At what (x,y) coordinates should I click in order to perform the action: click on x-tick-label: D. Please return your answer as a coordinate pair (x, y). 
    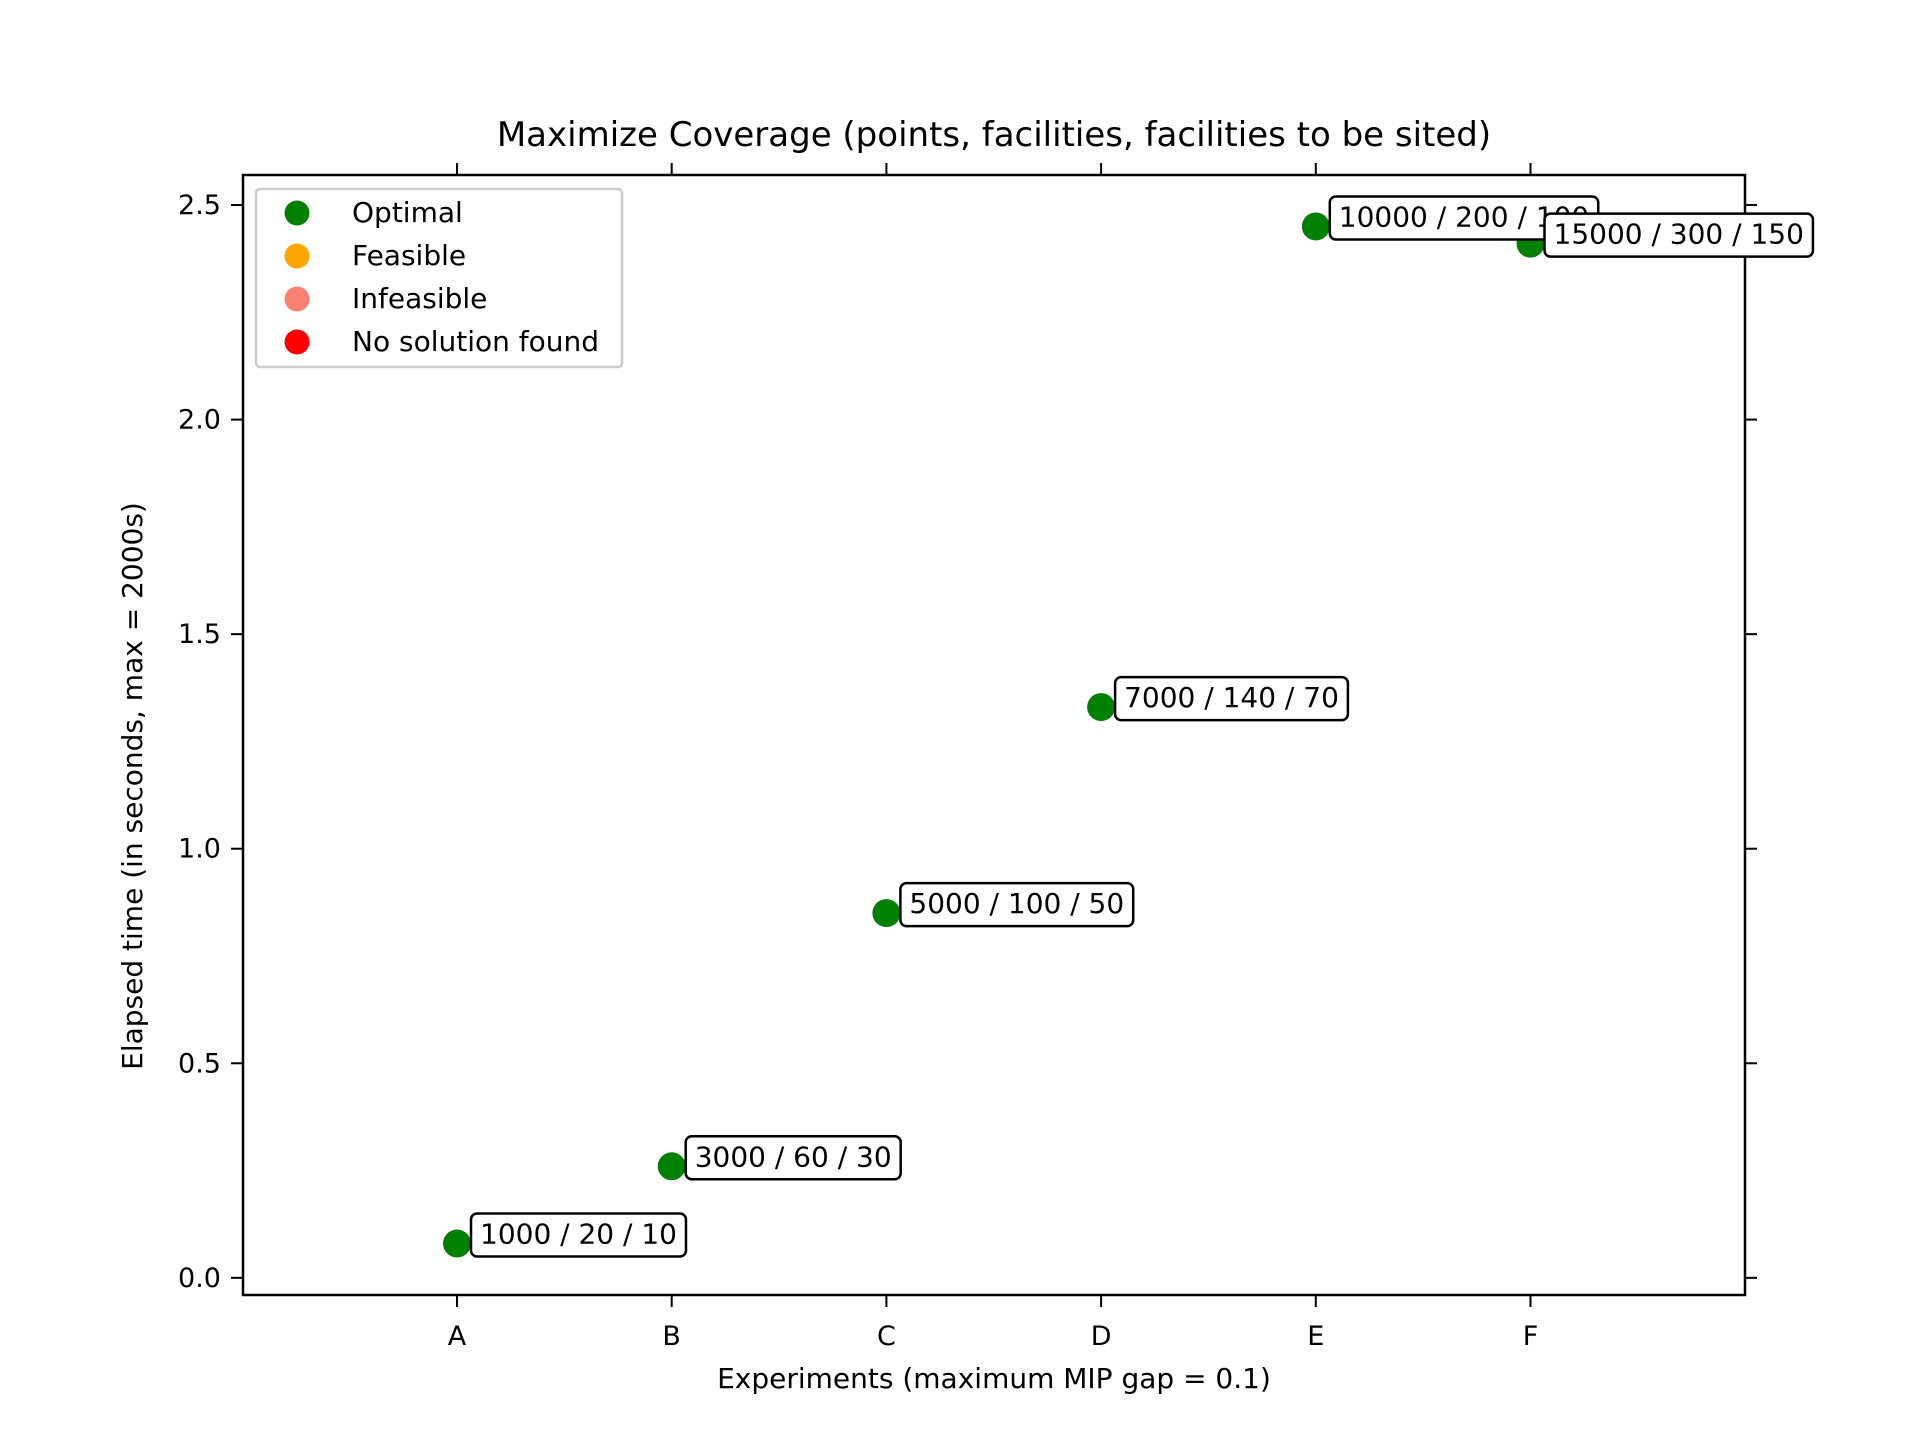
    Looking at the image, I should click on (1101, 1336).